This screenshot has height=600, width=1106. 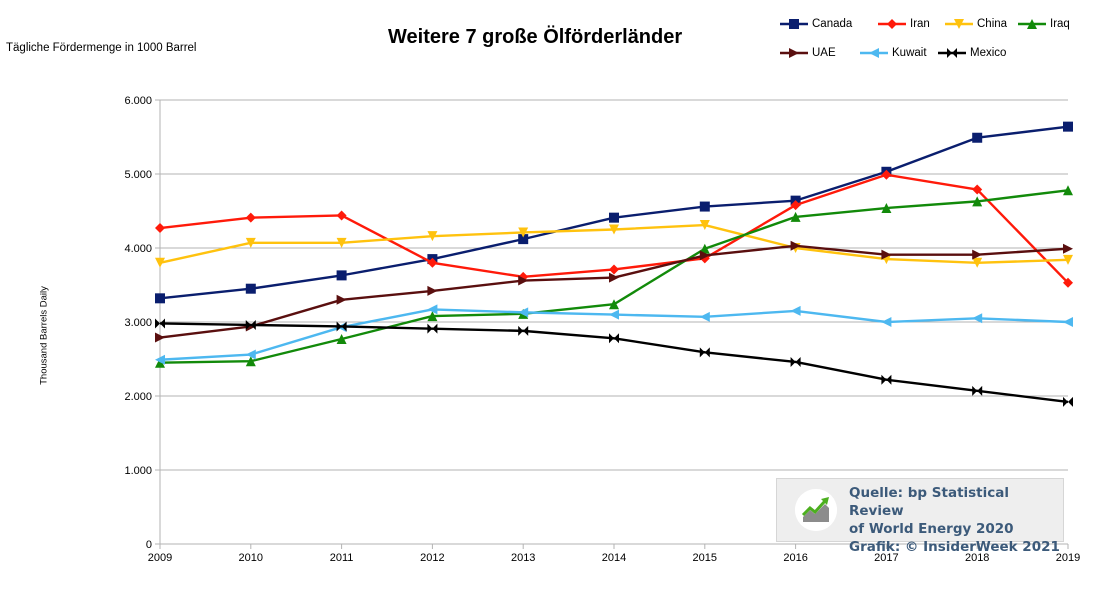 I want to click on legend-item-kuwait: Kuwait, so click(x=893, y=53).